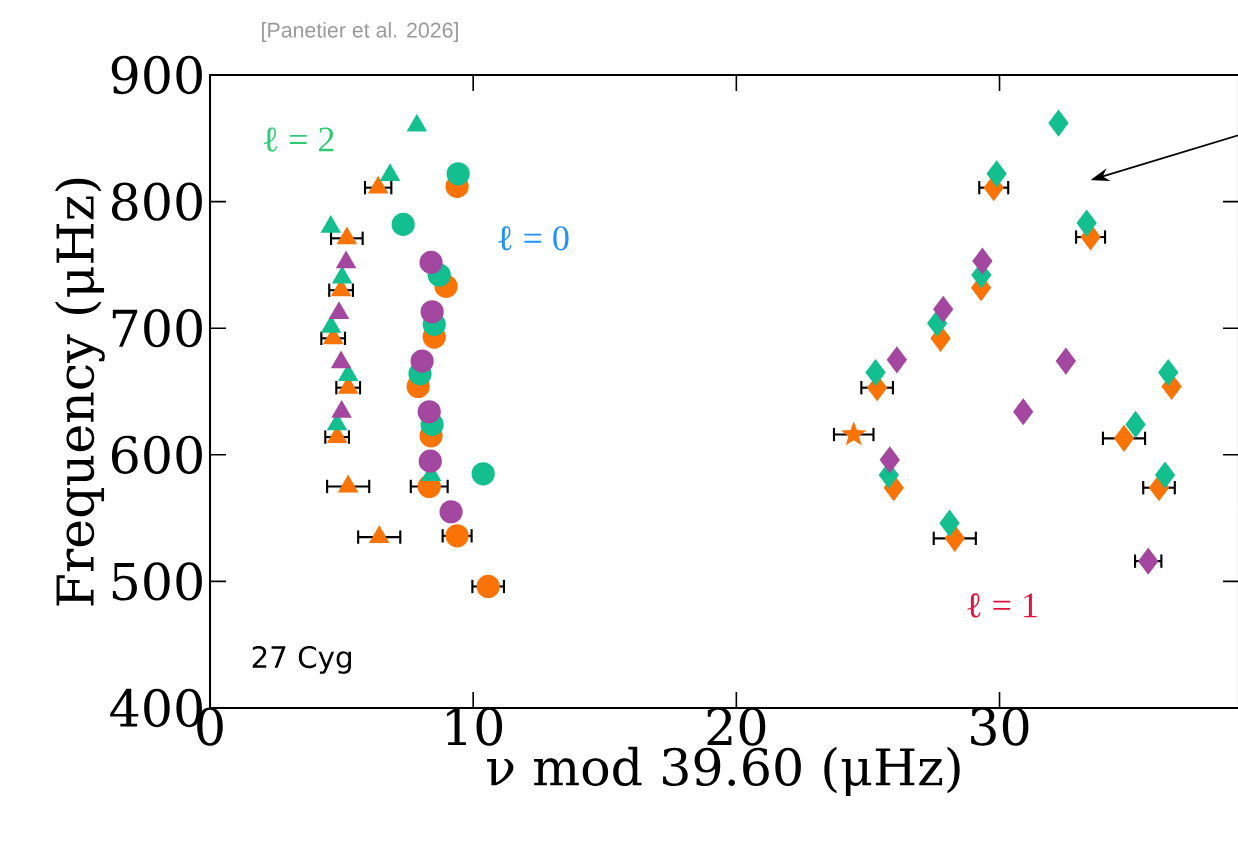 This screenshot has height=846, width=1238. I want to click on x-tick-label: 10, so click(475, 726).